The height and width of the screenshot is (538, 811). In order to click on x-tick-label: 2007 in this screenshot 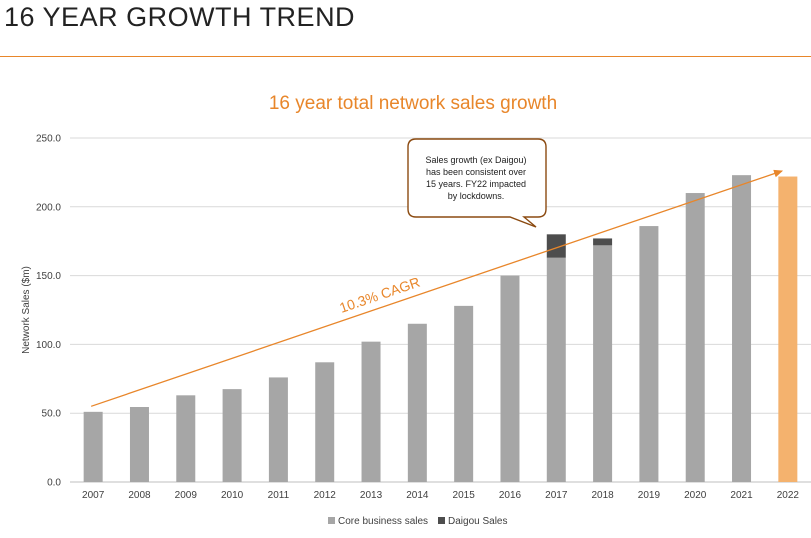, I will do `click(93, 495)`.